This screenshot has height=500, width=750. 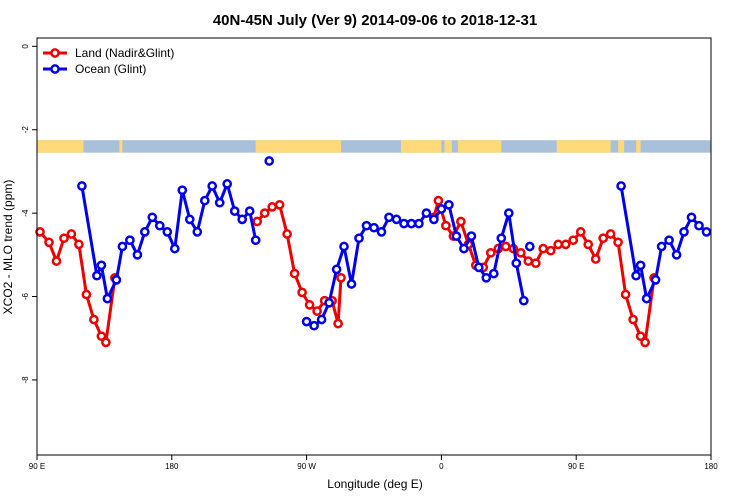 What do you see at coordinates (441, 466) in the screenshot?
I see `x-tick-label: 0` at bounding box center [441, 466].